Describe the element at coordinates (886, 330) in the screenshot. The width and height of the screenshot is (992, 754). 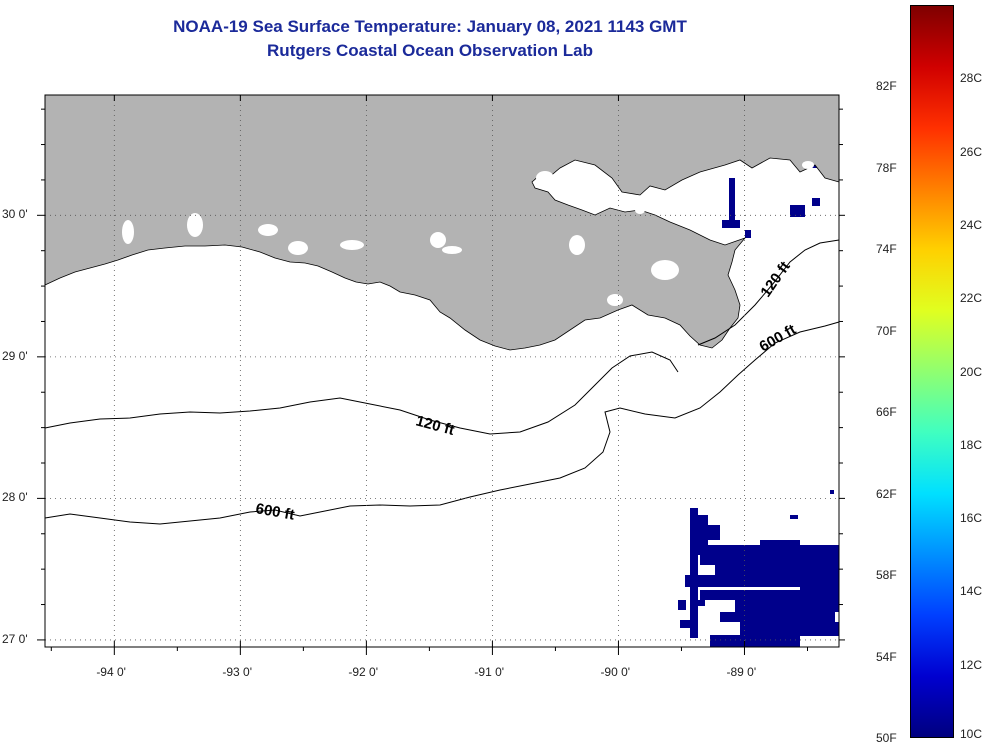
I see `colorbar-fahrenheit-label: 70F` at that location.